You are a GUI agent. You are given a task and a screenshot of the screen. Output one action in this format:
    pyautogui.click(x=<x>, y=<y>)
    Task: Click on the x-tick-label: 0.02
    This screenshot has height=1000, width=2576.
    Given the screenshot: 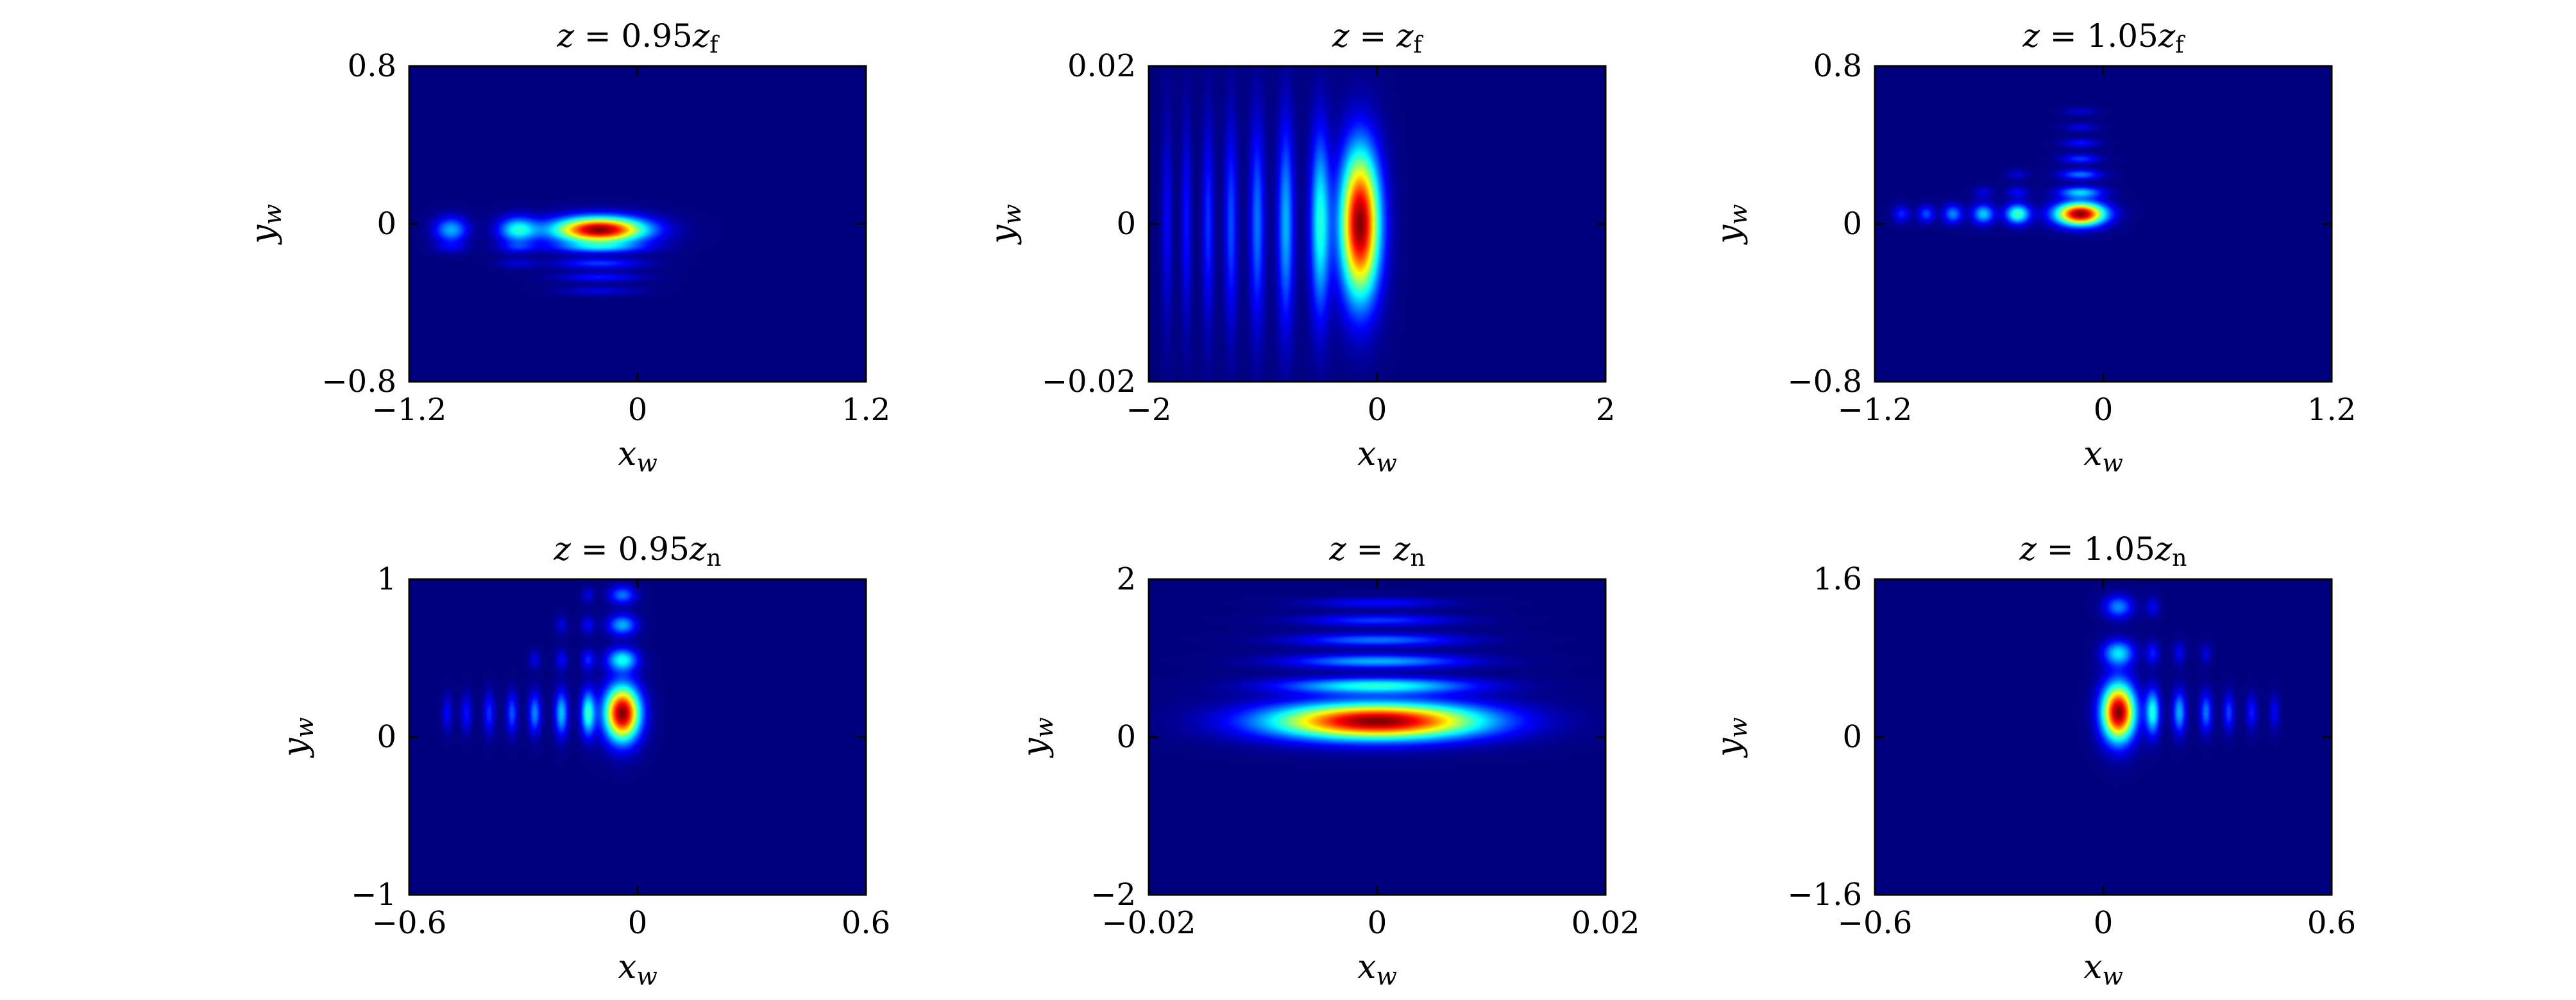 What is the action you would take?
    pyautogui.click(x=1606, y=923)
    